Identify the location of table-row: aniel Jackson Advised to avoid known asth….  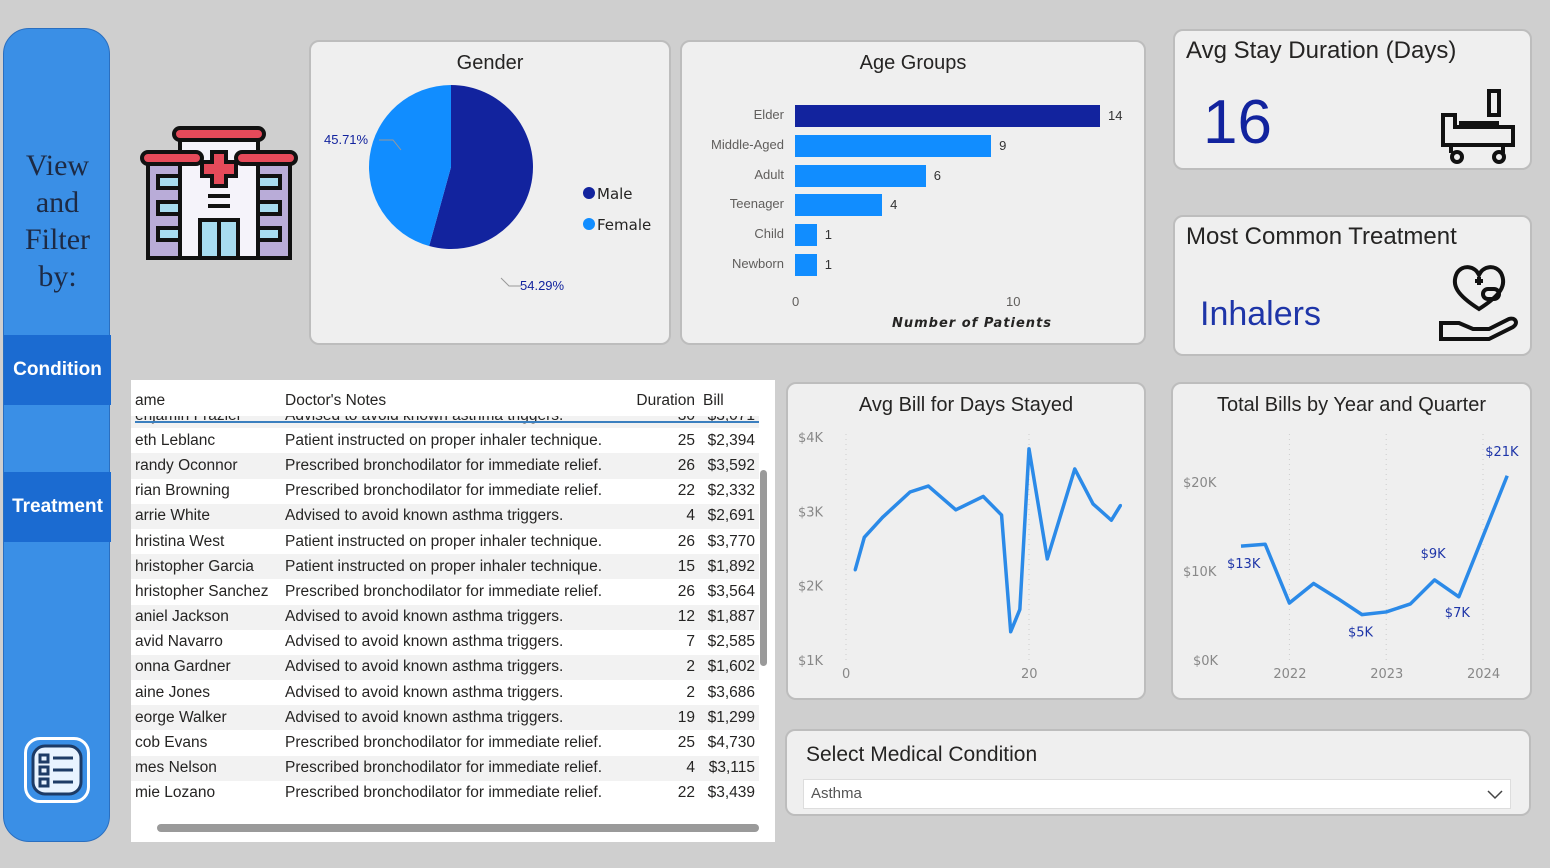
(445, 617).